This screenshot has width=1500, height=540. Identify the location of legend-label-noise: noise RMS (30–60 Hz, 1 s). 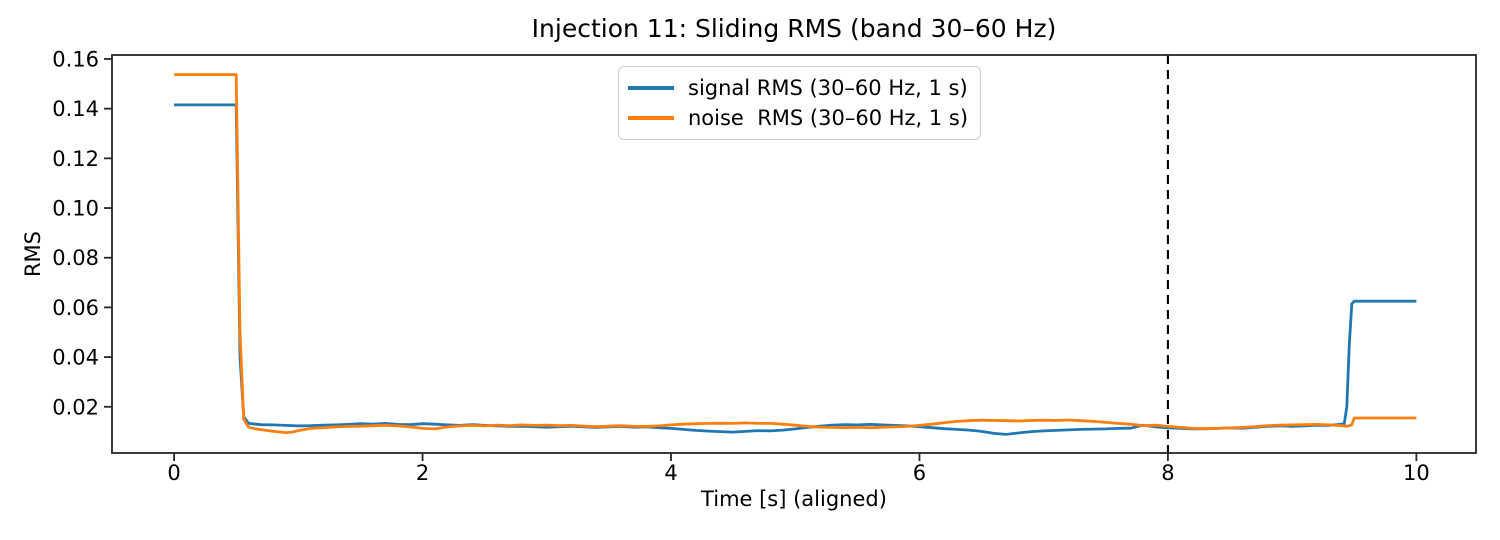
(828, 118).